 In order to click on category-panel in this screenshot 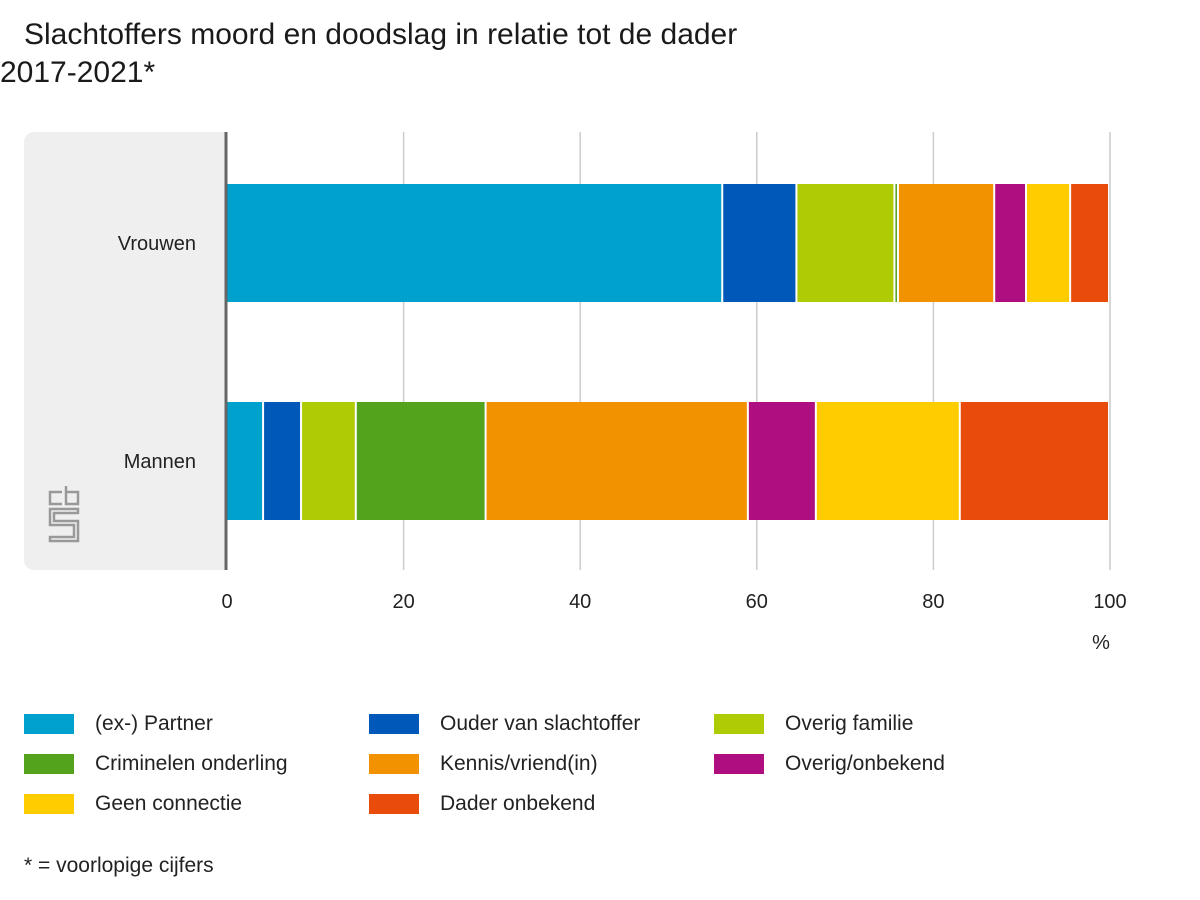, I will do `click(134, 351)`.